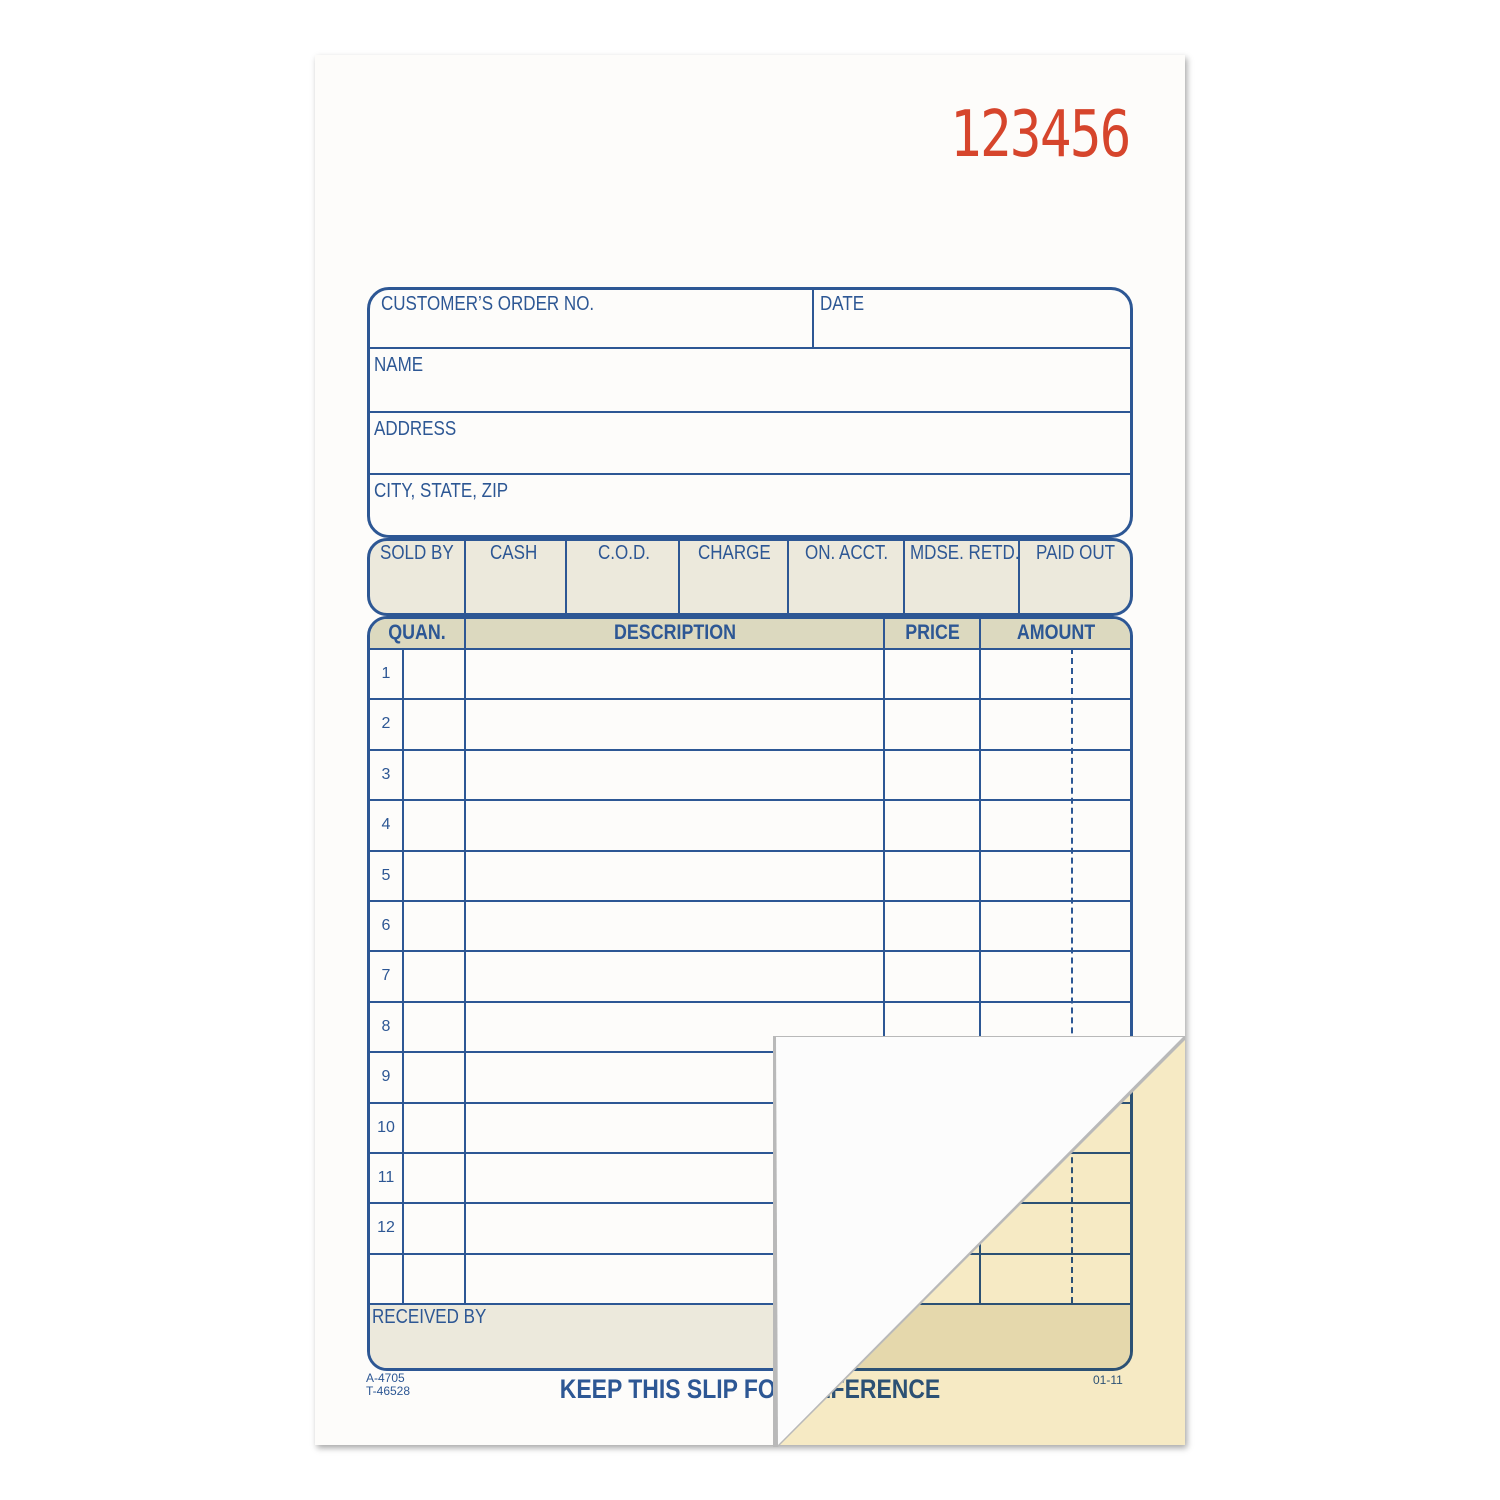 This screenshot has height=1500, width=1500. I want to click on date-field: DATE, so click(842, 304).